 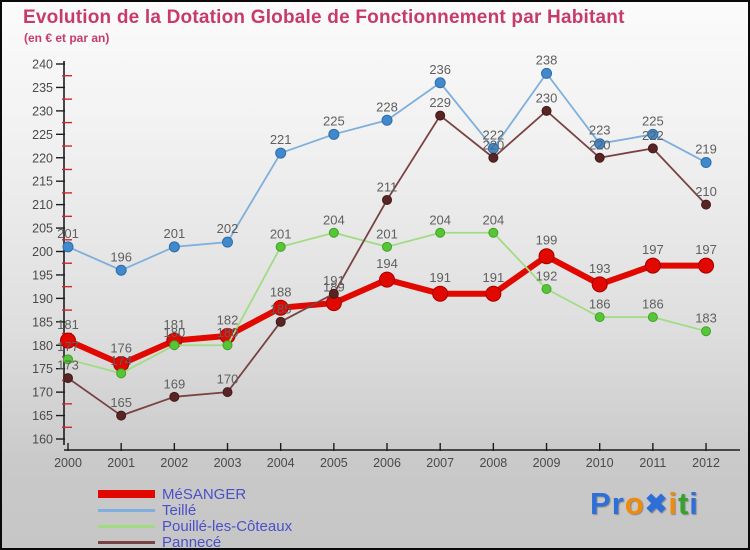 I want to click on legend-label: MéSANGER, so click(x=204, y=494).